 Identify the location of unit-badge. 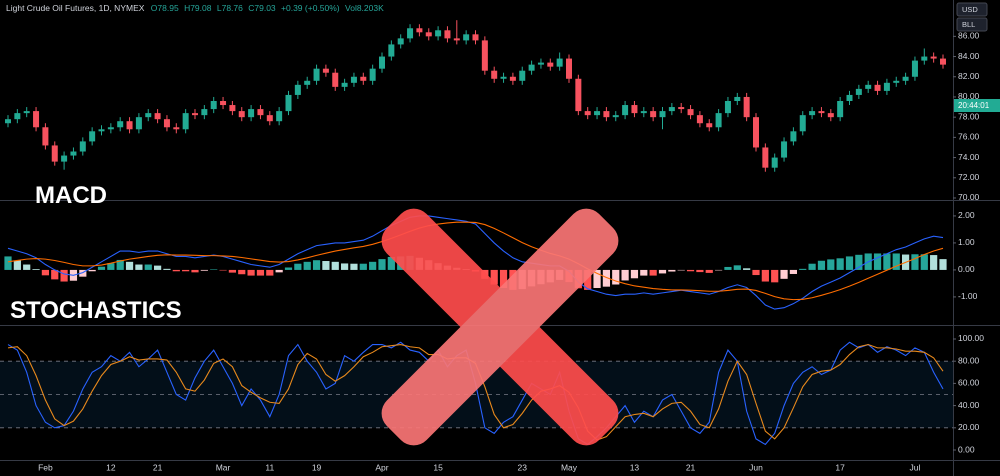
(972, 24).